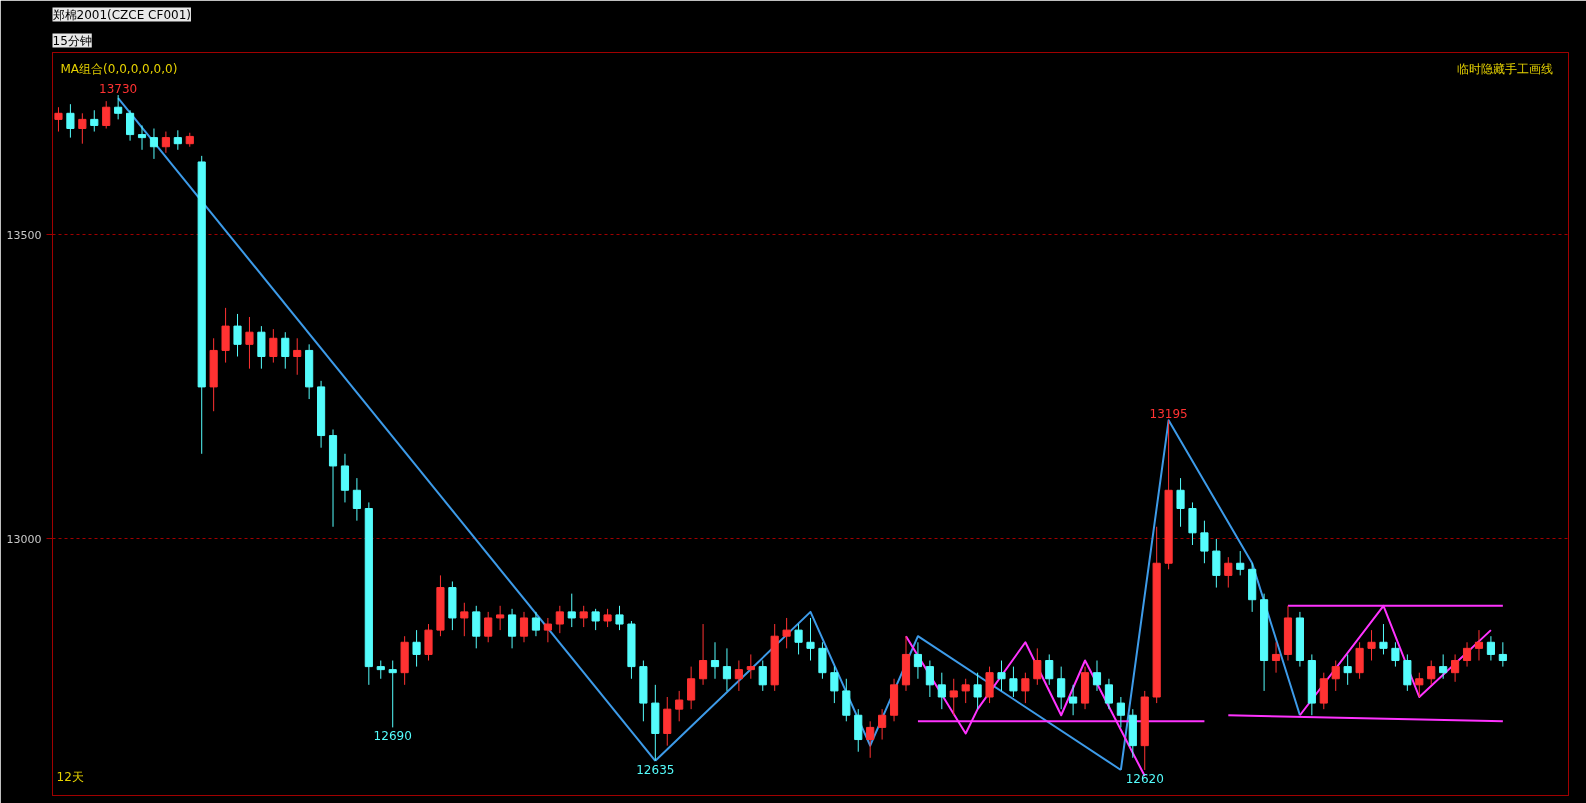  What do you see at coordinates (24, 235) in the screenshot?
I see `y-tick-label: 13500` at bounding box center [24, 235].